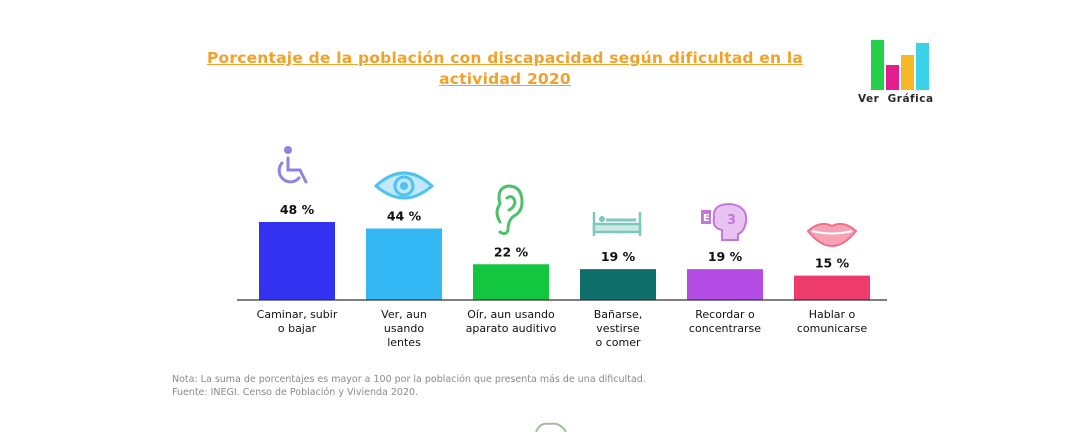  I want to click on category-label: Oír, aun usando aparato auditivo, so click(511, 321).